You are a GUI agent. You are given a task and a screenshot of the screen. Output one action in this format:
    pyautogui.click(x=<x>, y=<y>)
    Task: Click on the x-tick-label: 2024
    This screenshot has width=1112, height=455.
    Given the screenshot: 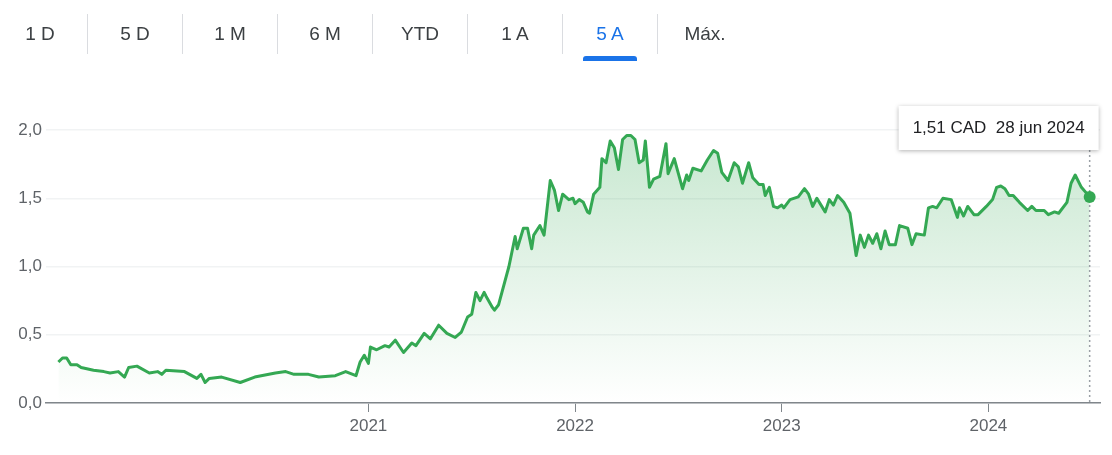 What is the action you would take?
    pyautogui.click(x=988, y=425)
    